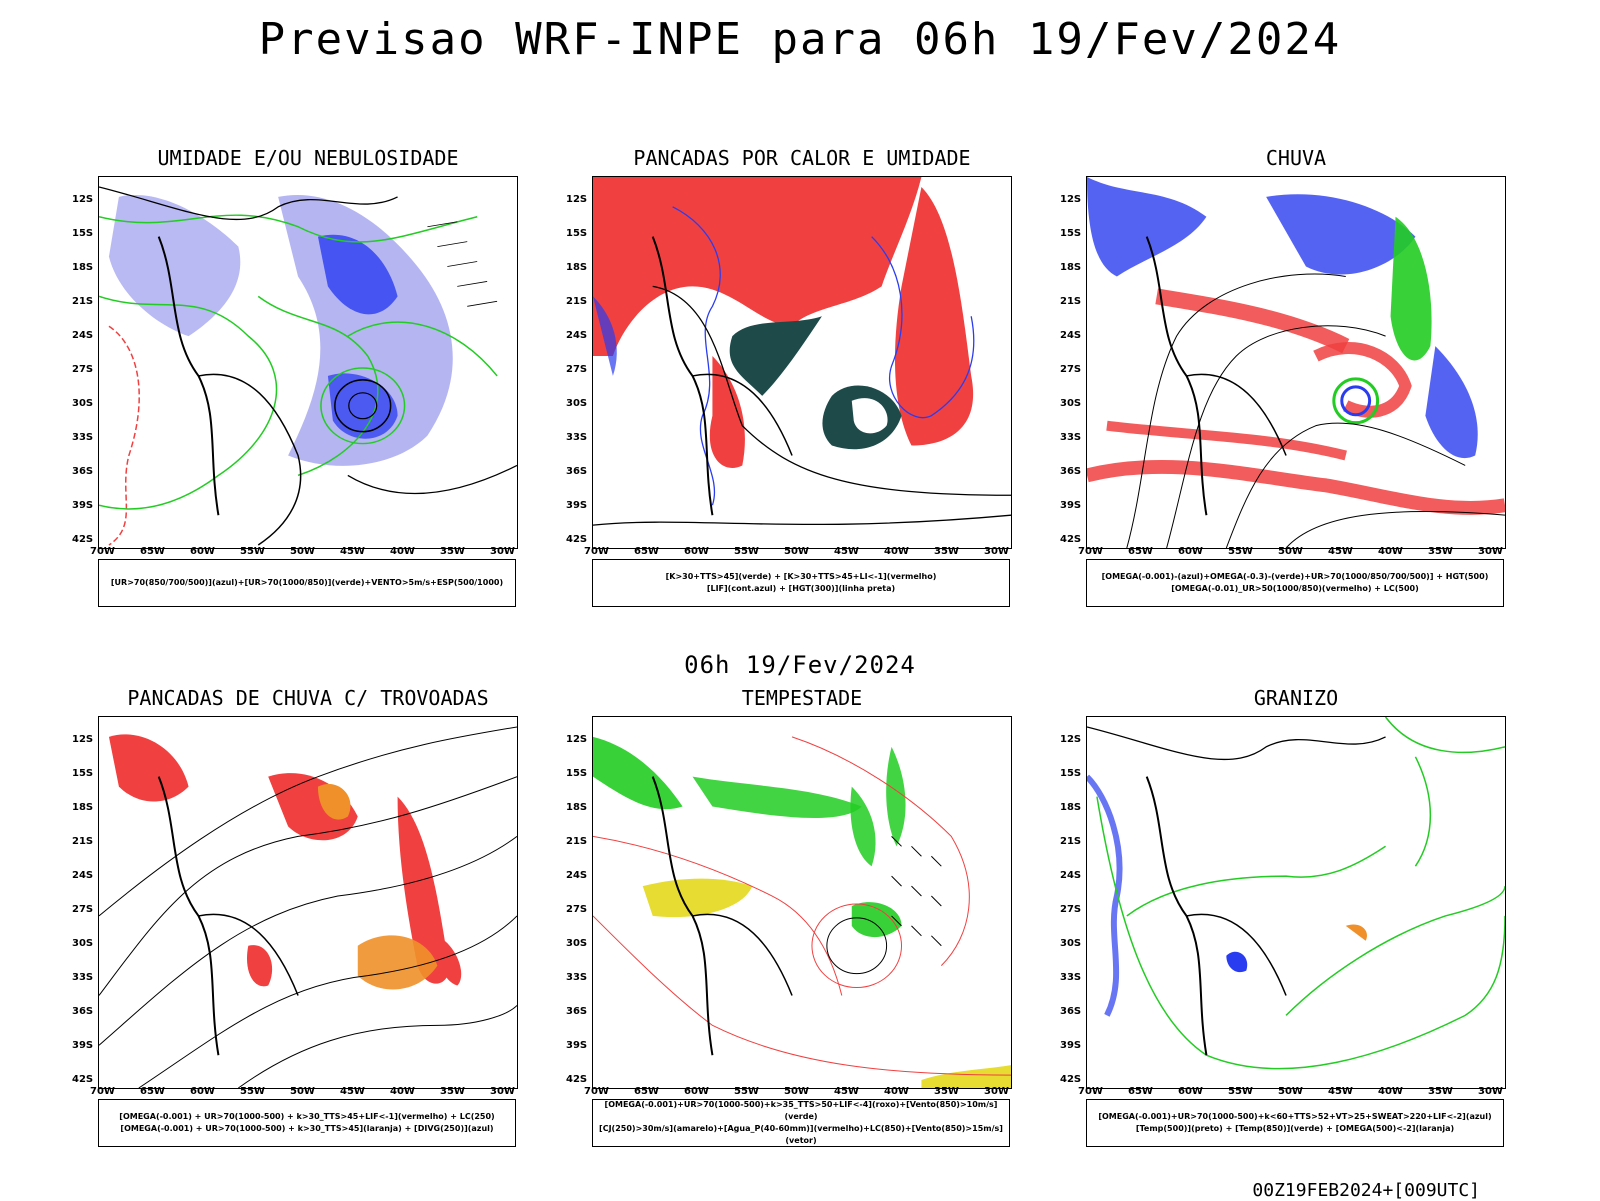 The width and height of the screenshot is (1600, 1201). Describe the element at coordinates (800, 665) in the screenshot. I see `forecast-time-label: 06h 19/Fev/2024` at that location.